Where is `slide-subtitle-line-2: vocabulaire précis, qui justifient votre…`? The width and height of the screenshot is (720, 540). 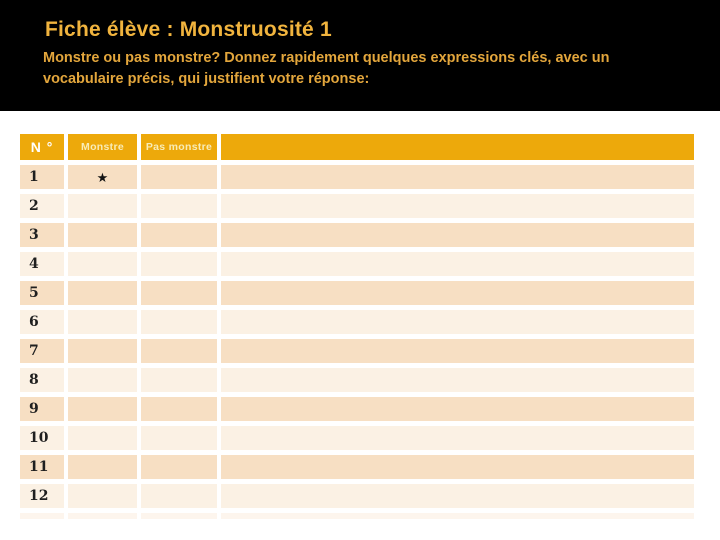
slide-subtitle-line-2: vocabulaire précis, qui justifient votre… is located at coordinates (206, 78).